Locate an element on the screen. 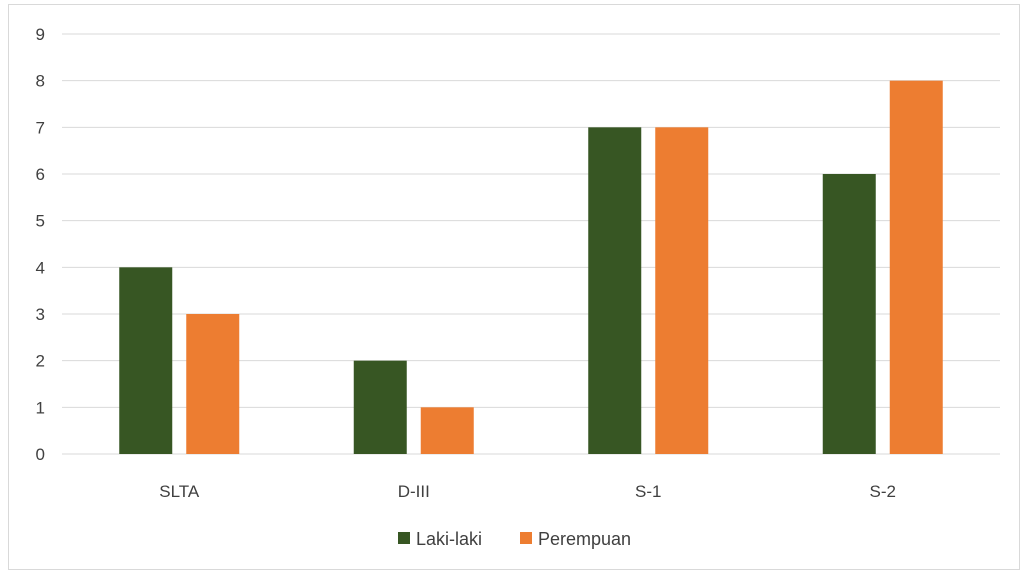 The height and width of the screenshot is (573, 1024). x-tick-label: D-III is located at coordinates (414, 491).